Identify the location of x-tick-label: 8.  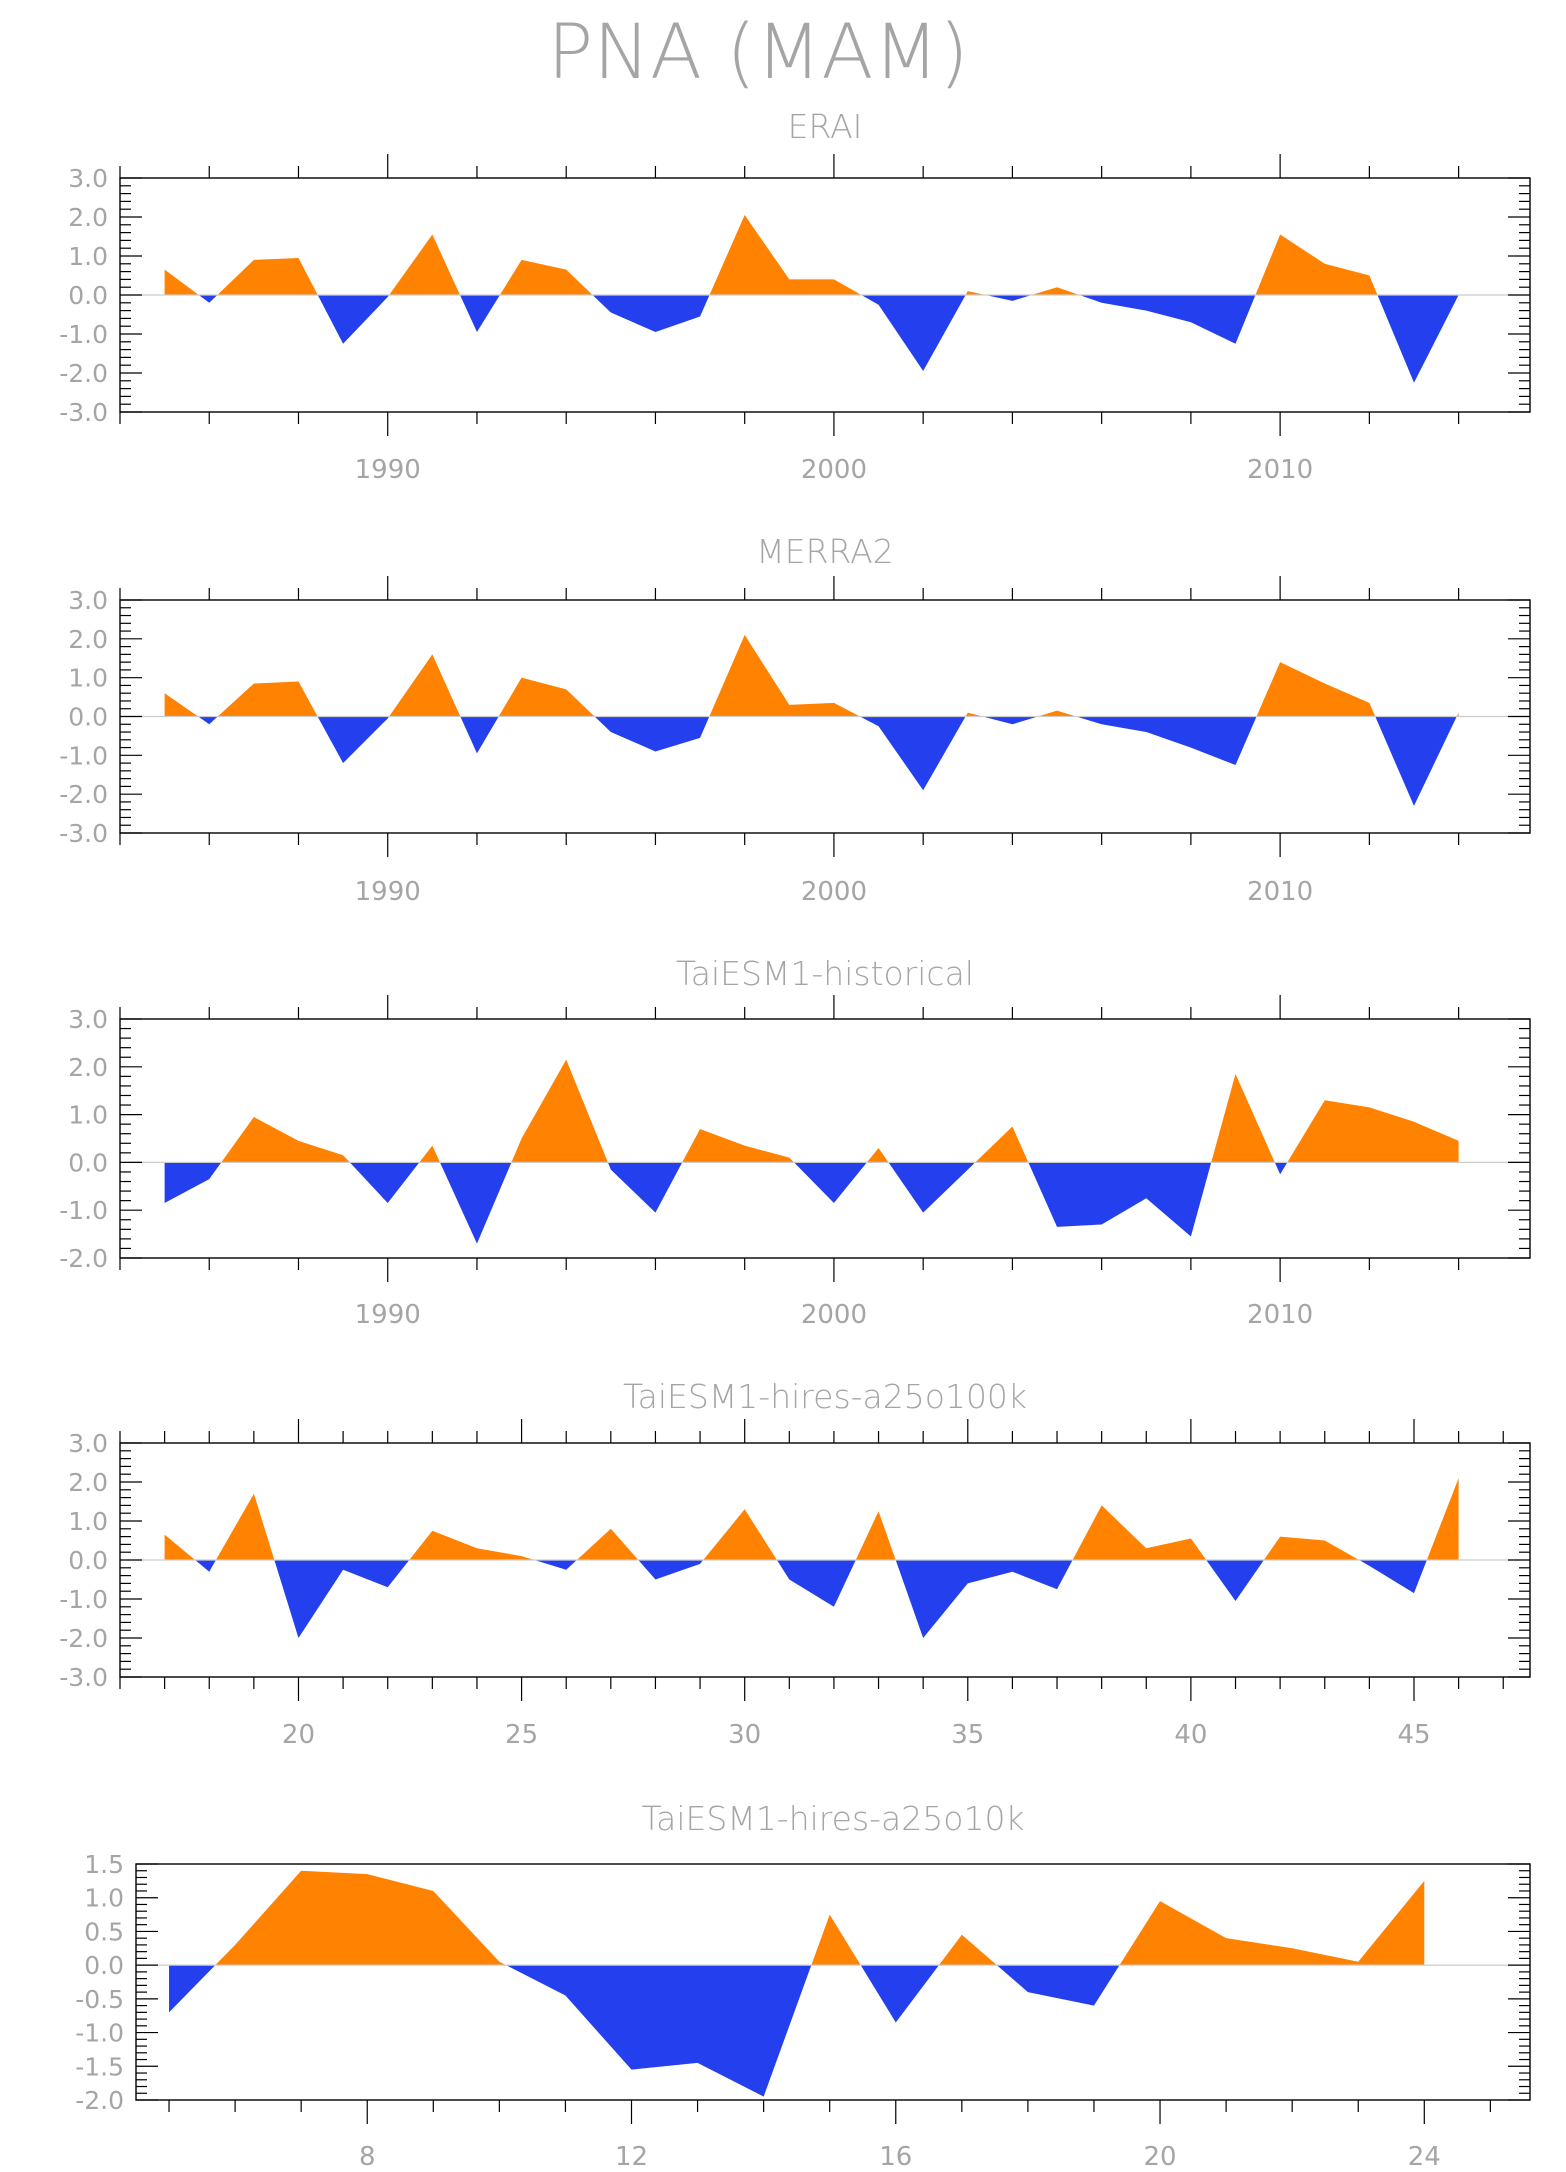
(367, 2157).